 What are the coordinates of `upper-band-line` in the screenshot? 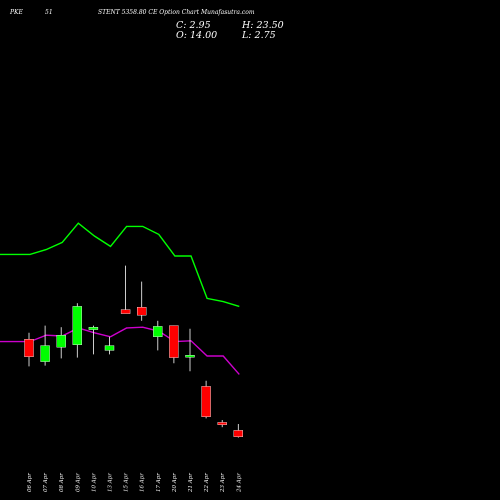 It's located at (120, 265).